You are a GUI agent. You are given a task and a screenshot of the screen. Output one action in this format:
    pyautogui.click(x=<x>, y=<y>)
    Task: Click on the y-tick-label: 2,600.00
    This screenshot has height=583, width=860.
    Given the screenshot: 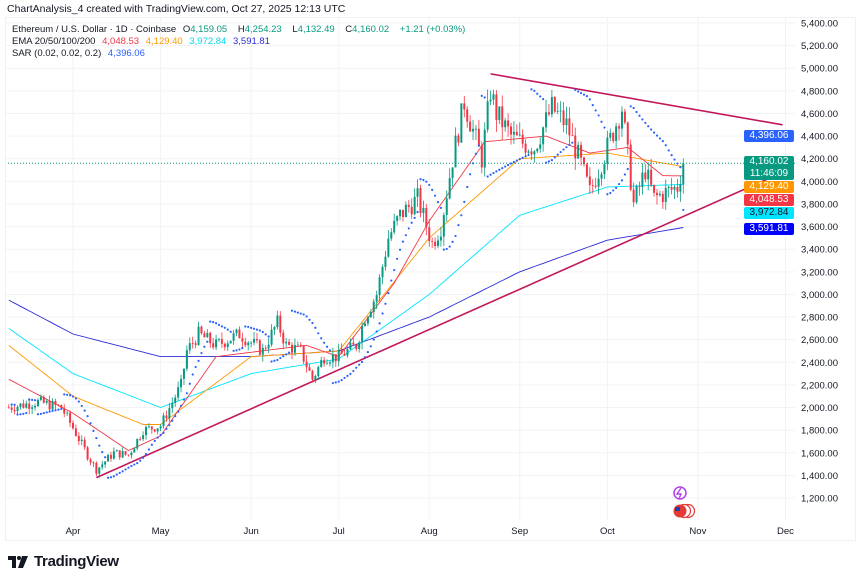 What is the action you would take?
    pyautogui.click(x=819, y=340)
    